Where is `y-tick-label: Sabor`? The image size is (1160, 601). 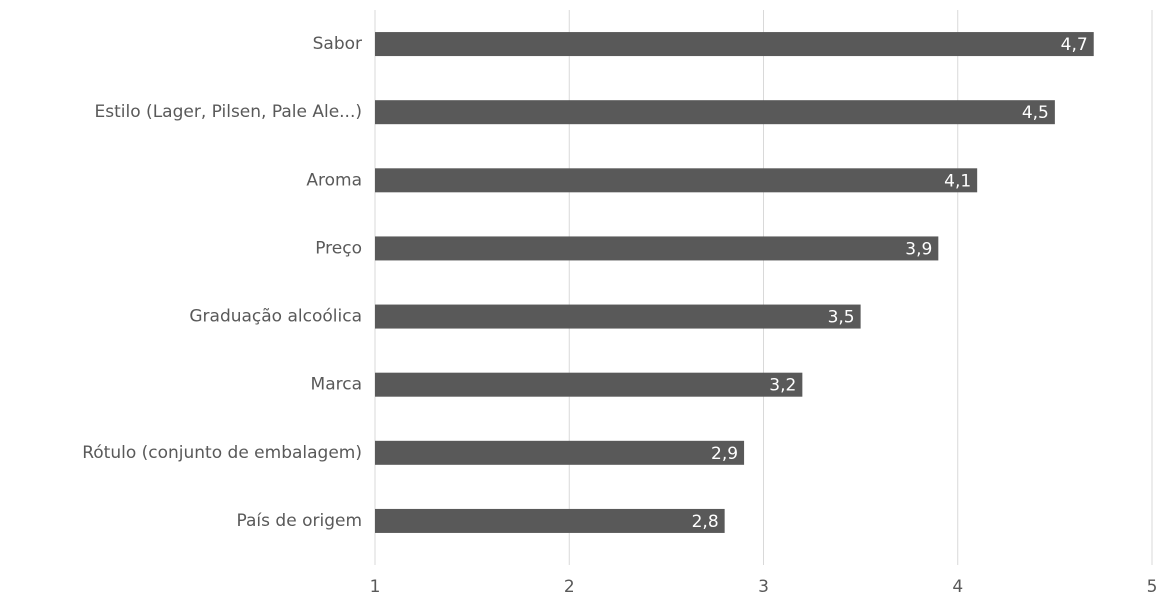 y-tick-label: Sabor is located at coordinates (337, 44).